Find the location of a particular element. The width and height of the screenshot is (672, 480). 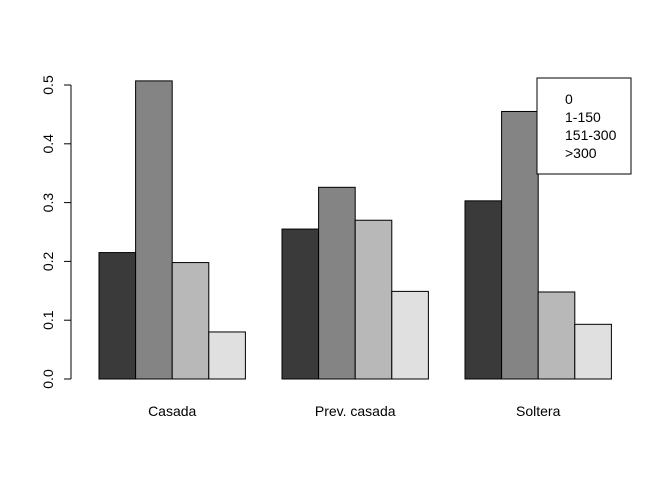

legend: 0 1-150 151-300 >300 is located at coordinates (584, 126).